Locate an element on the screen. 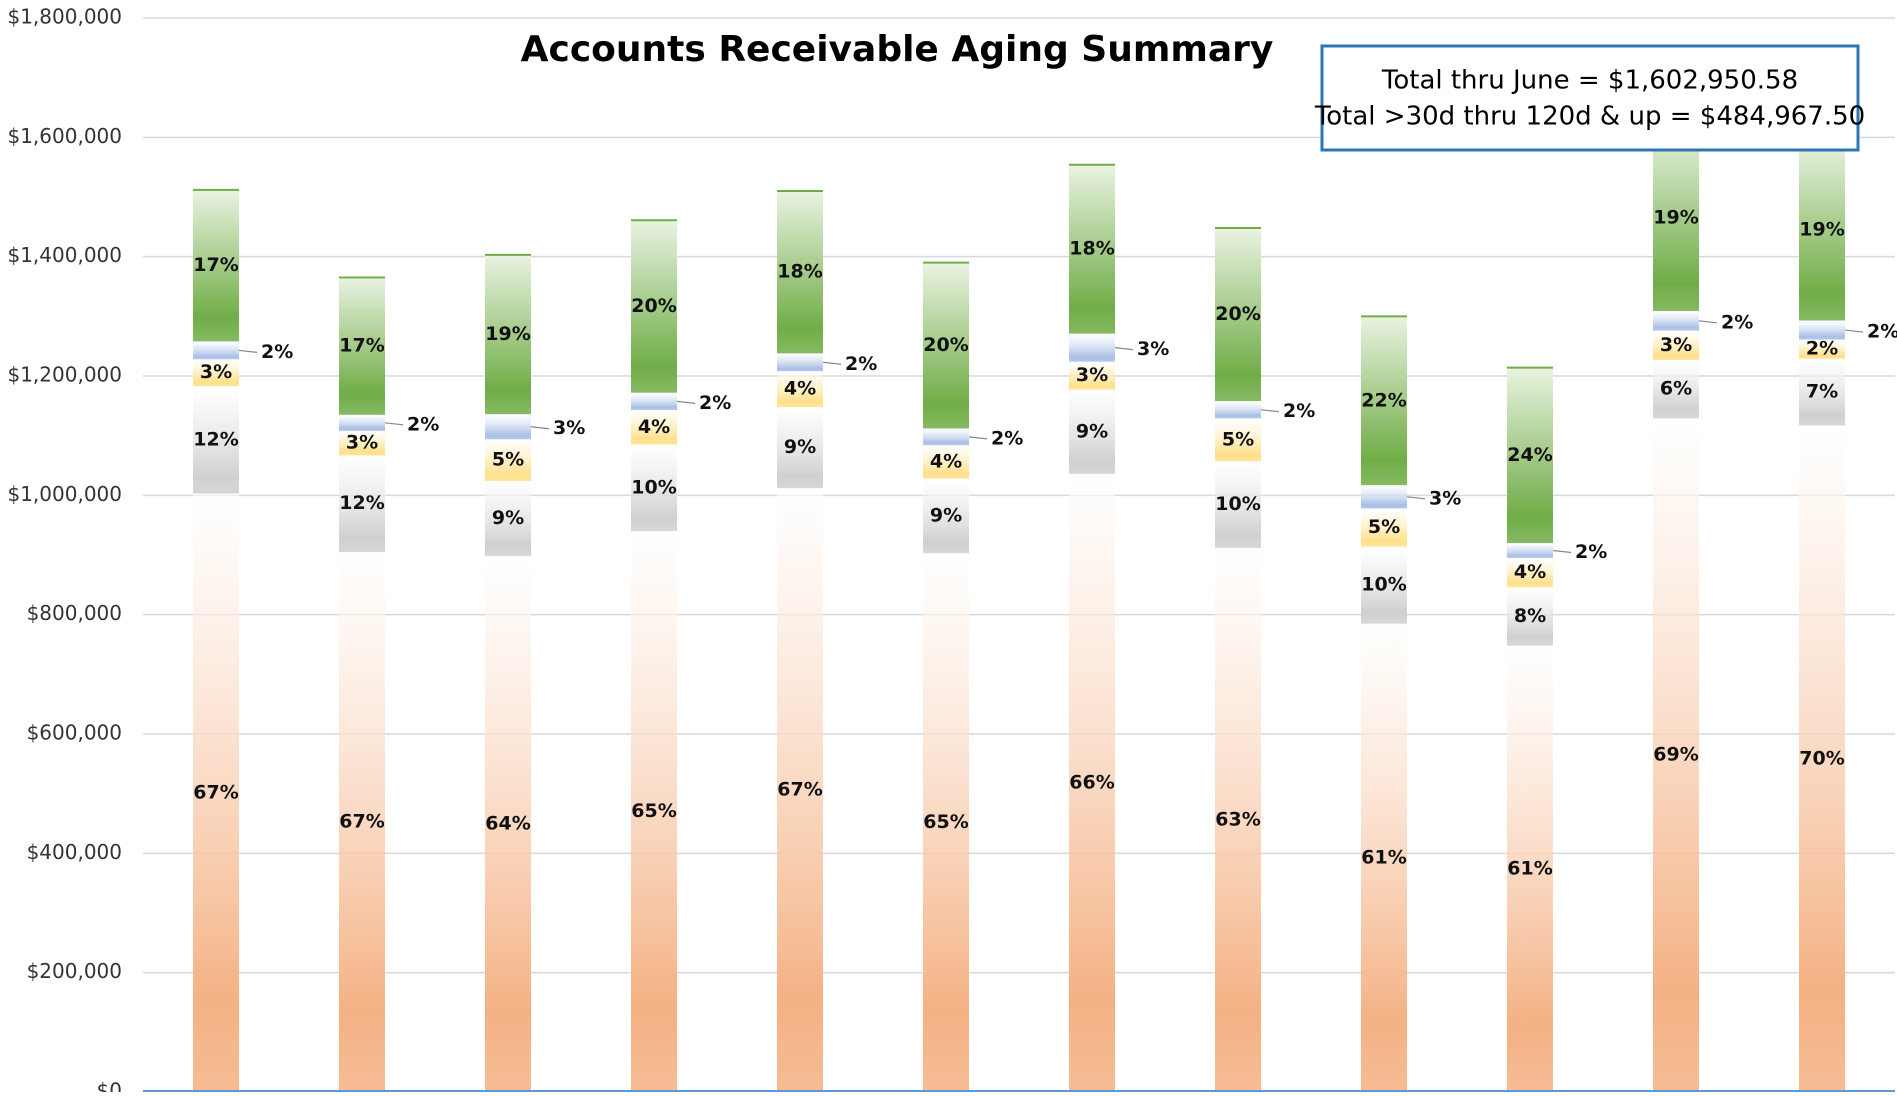 This screenshot has height=1096, width=1897. data-label: 7% is located at coordinates (1822, 392).